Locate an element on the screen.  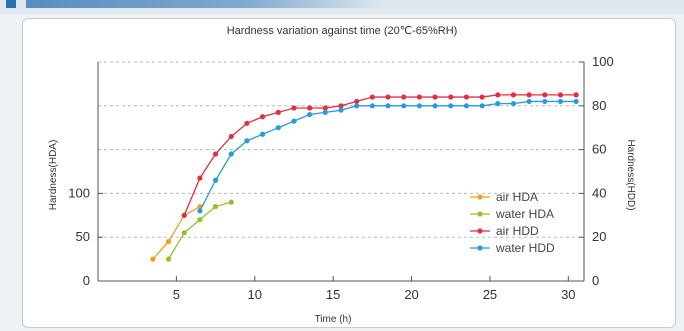
y-right-tick-label: 60 is located at coordinates (599, 149).